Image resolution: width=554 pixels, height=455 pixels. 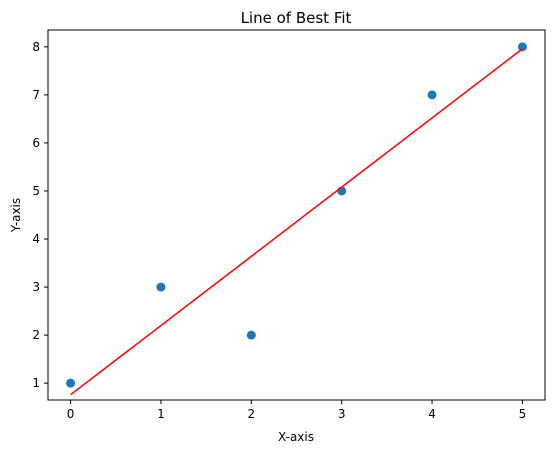 What do you see at coordinates (36, 383) in the screenshot?
I see `y-tick-label: 1` at bounding box center [36, 383].